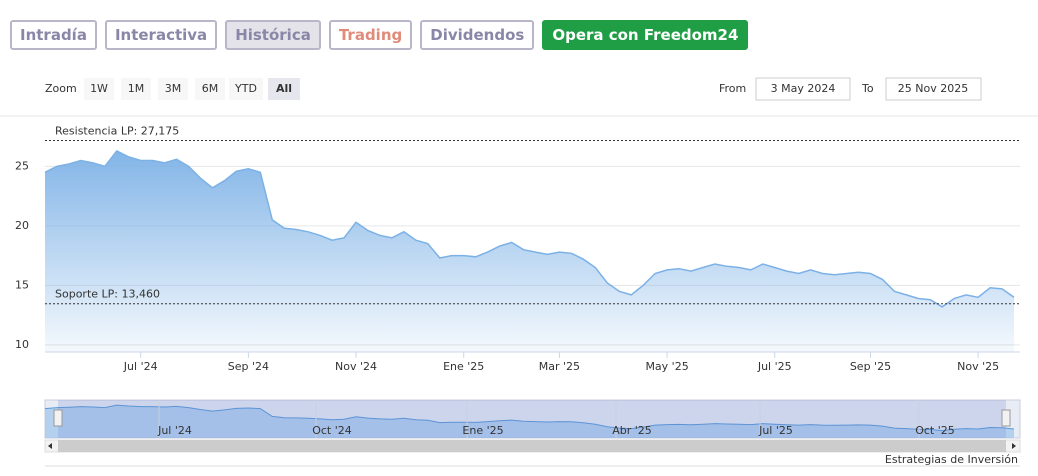 Image resolution: width=1038 pixels, height=476 pixels. What do you see at coordinates (140, 366) in the screenshot?
I see `x-tick-label: Jul '24` at bounding box center [140, 366].